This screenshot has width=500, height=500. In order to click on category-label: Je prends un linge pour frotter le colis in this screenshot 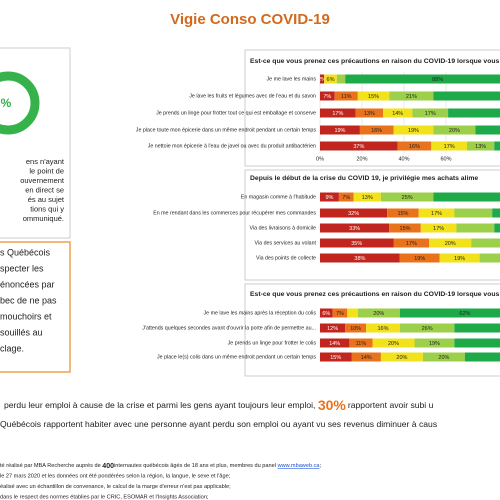, I will do `click(272, 343)`.